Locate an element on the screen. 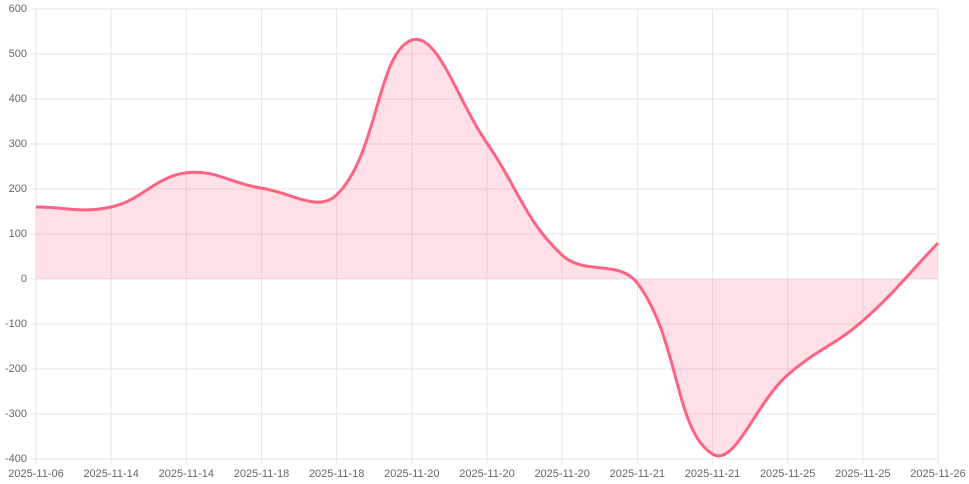 The width and height of the screenshot is (969, 484). y-tick-label: -200 is located at coordinates (16, 369).